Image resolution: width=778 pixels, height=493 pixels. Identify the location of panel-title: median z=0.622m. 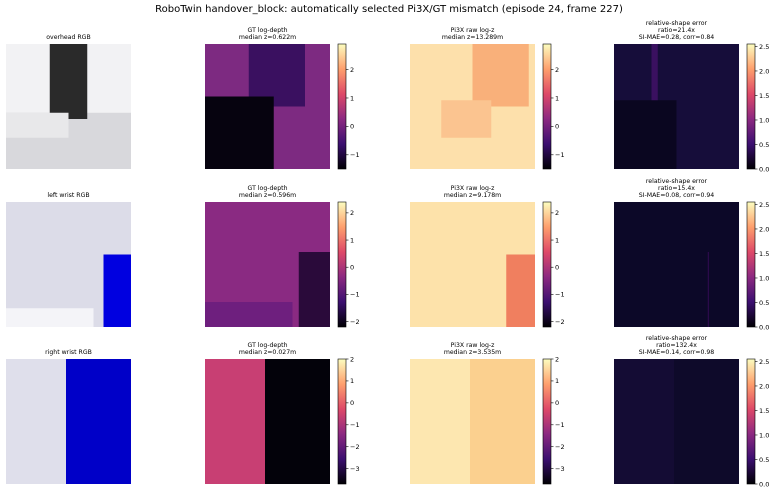
(267, 37).